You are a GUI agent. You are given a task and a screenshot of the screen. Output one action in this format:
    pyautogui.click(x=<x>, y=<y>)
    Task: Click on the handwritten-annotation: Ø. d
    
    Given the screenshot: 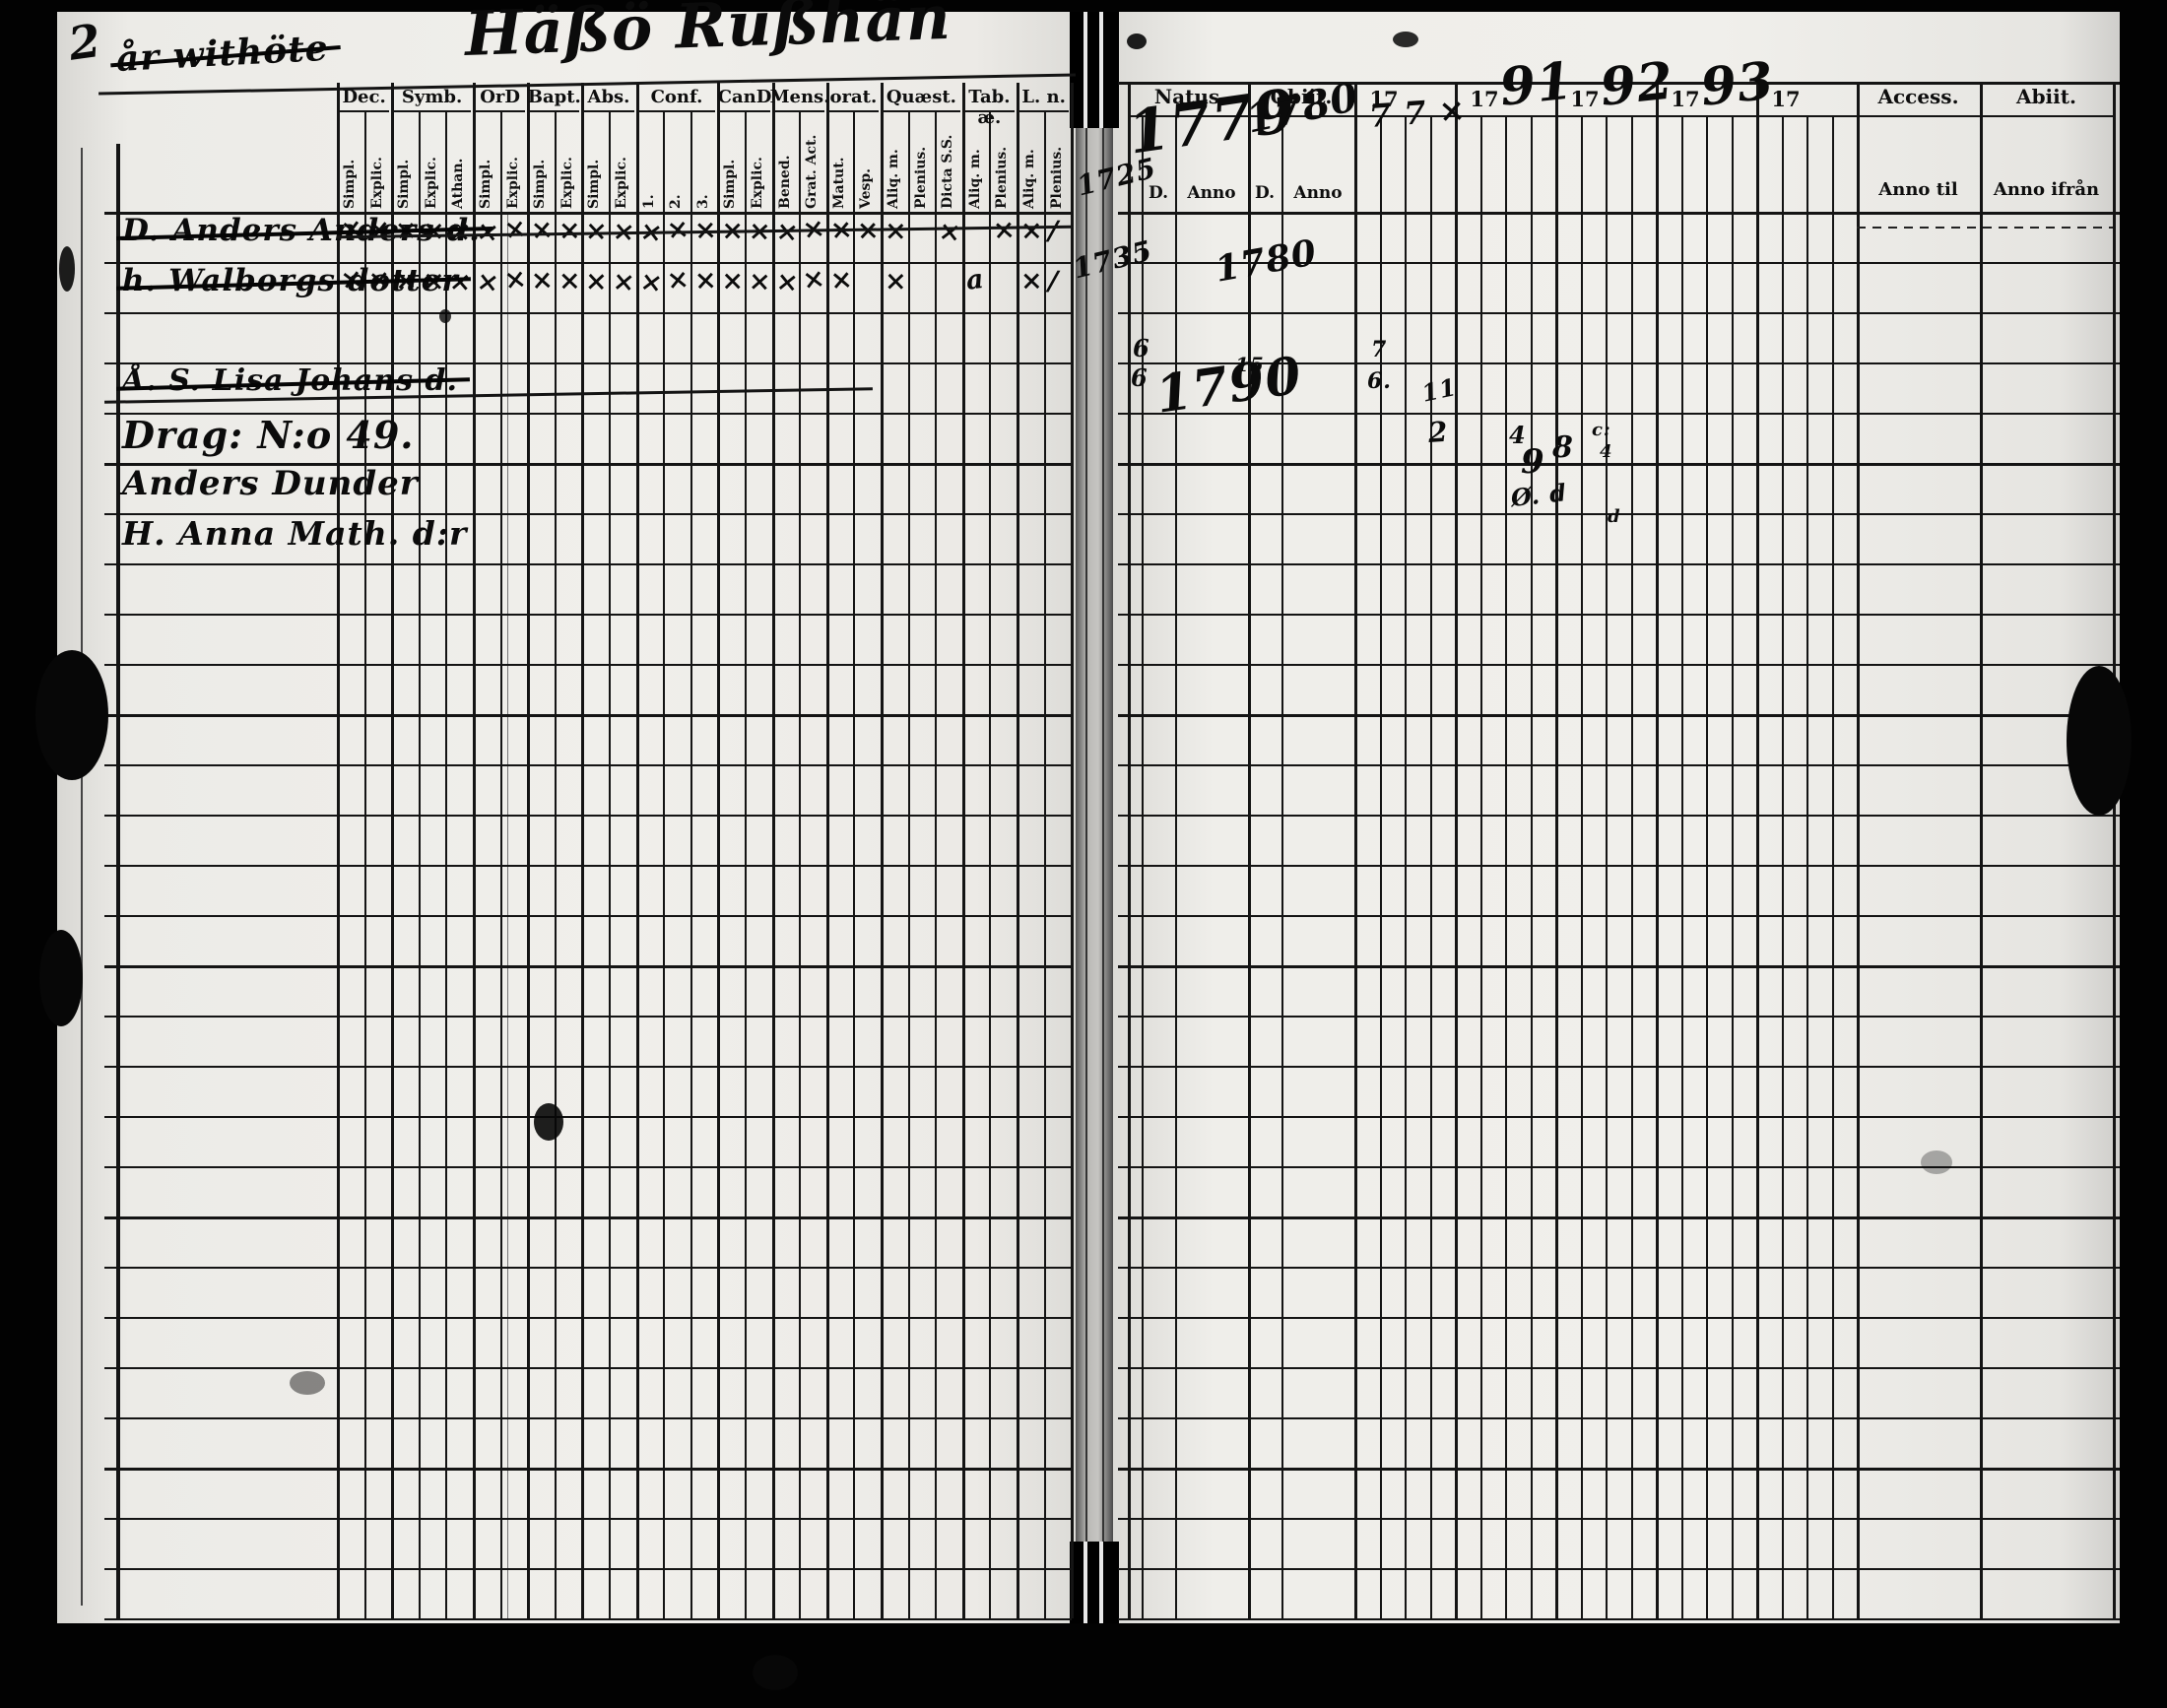 What is the action you would take?
    pyautogui.click(x=1539, y=495)
    